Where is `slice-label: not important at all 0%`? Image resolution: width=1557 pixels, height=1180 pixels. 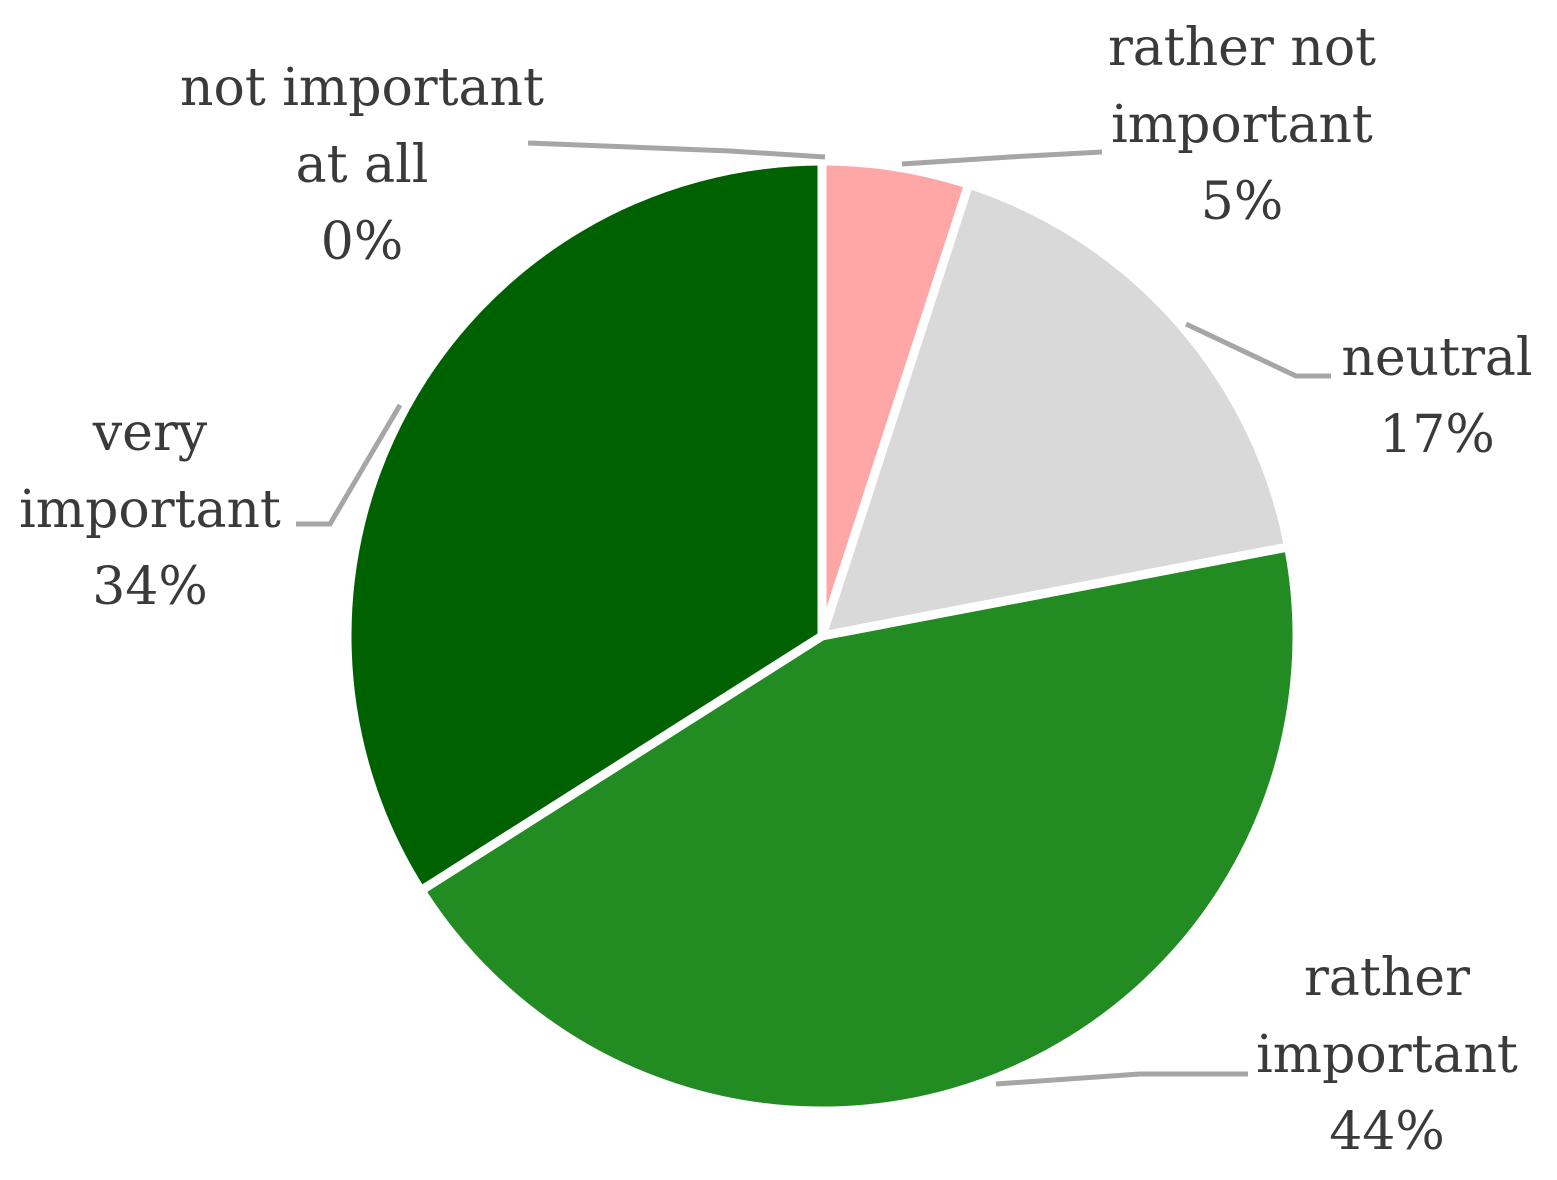
slice-label: not important at all 0% is located at coordinates (362, 165).